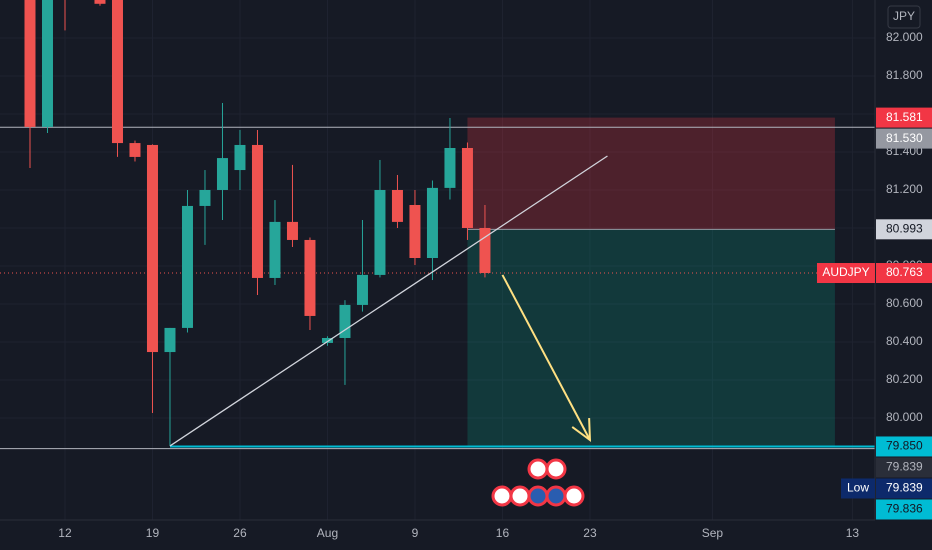 The image size is (932, 550). I want to click on y-tick-label: 81.200, so click(904, 189).